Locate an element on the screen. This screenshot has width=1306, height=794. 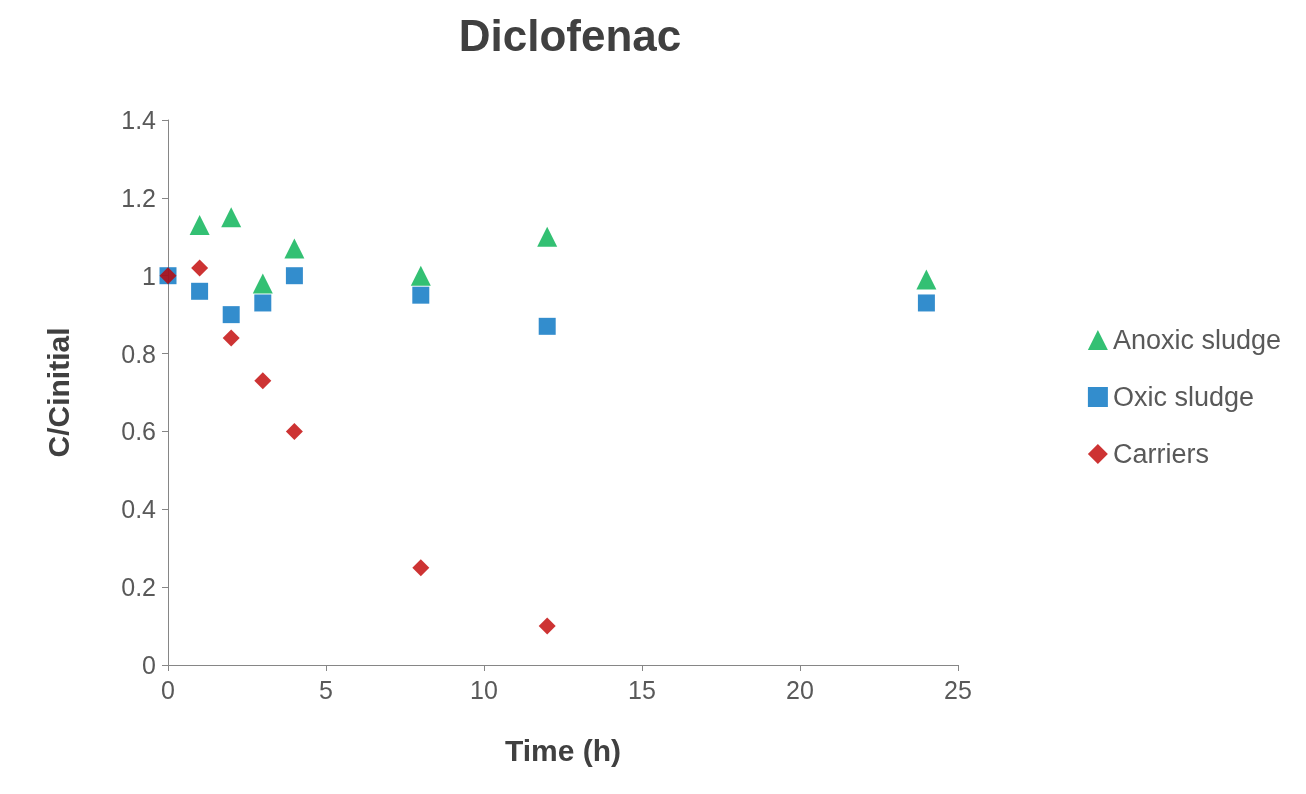
x-tick-label: 25 is located at coordinates (958, 689).